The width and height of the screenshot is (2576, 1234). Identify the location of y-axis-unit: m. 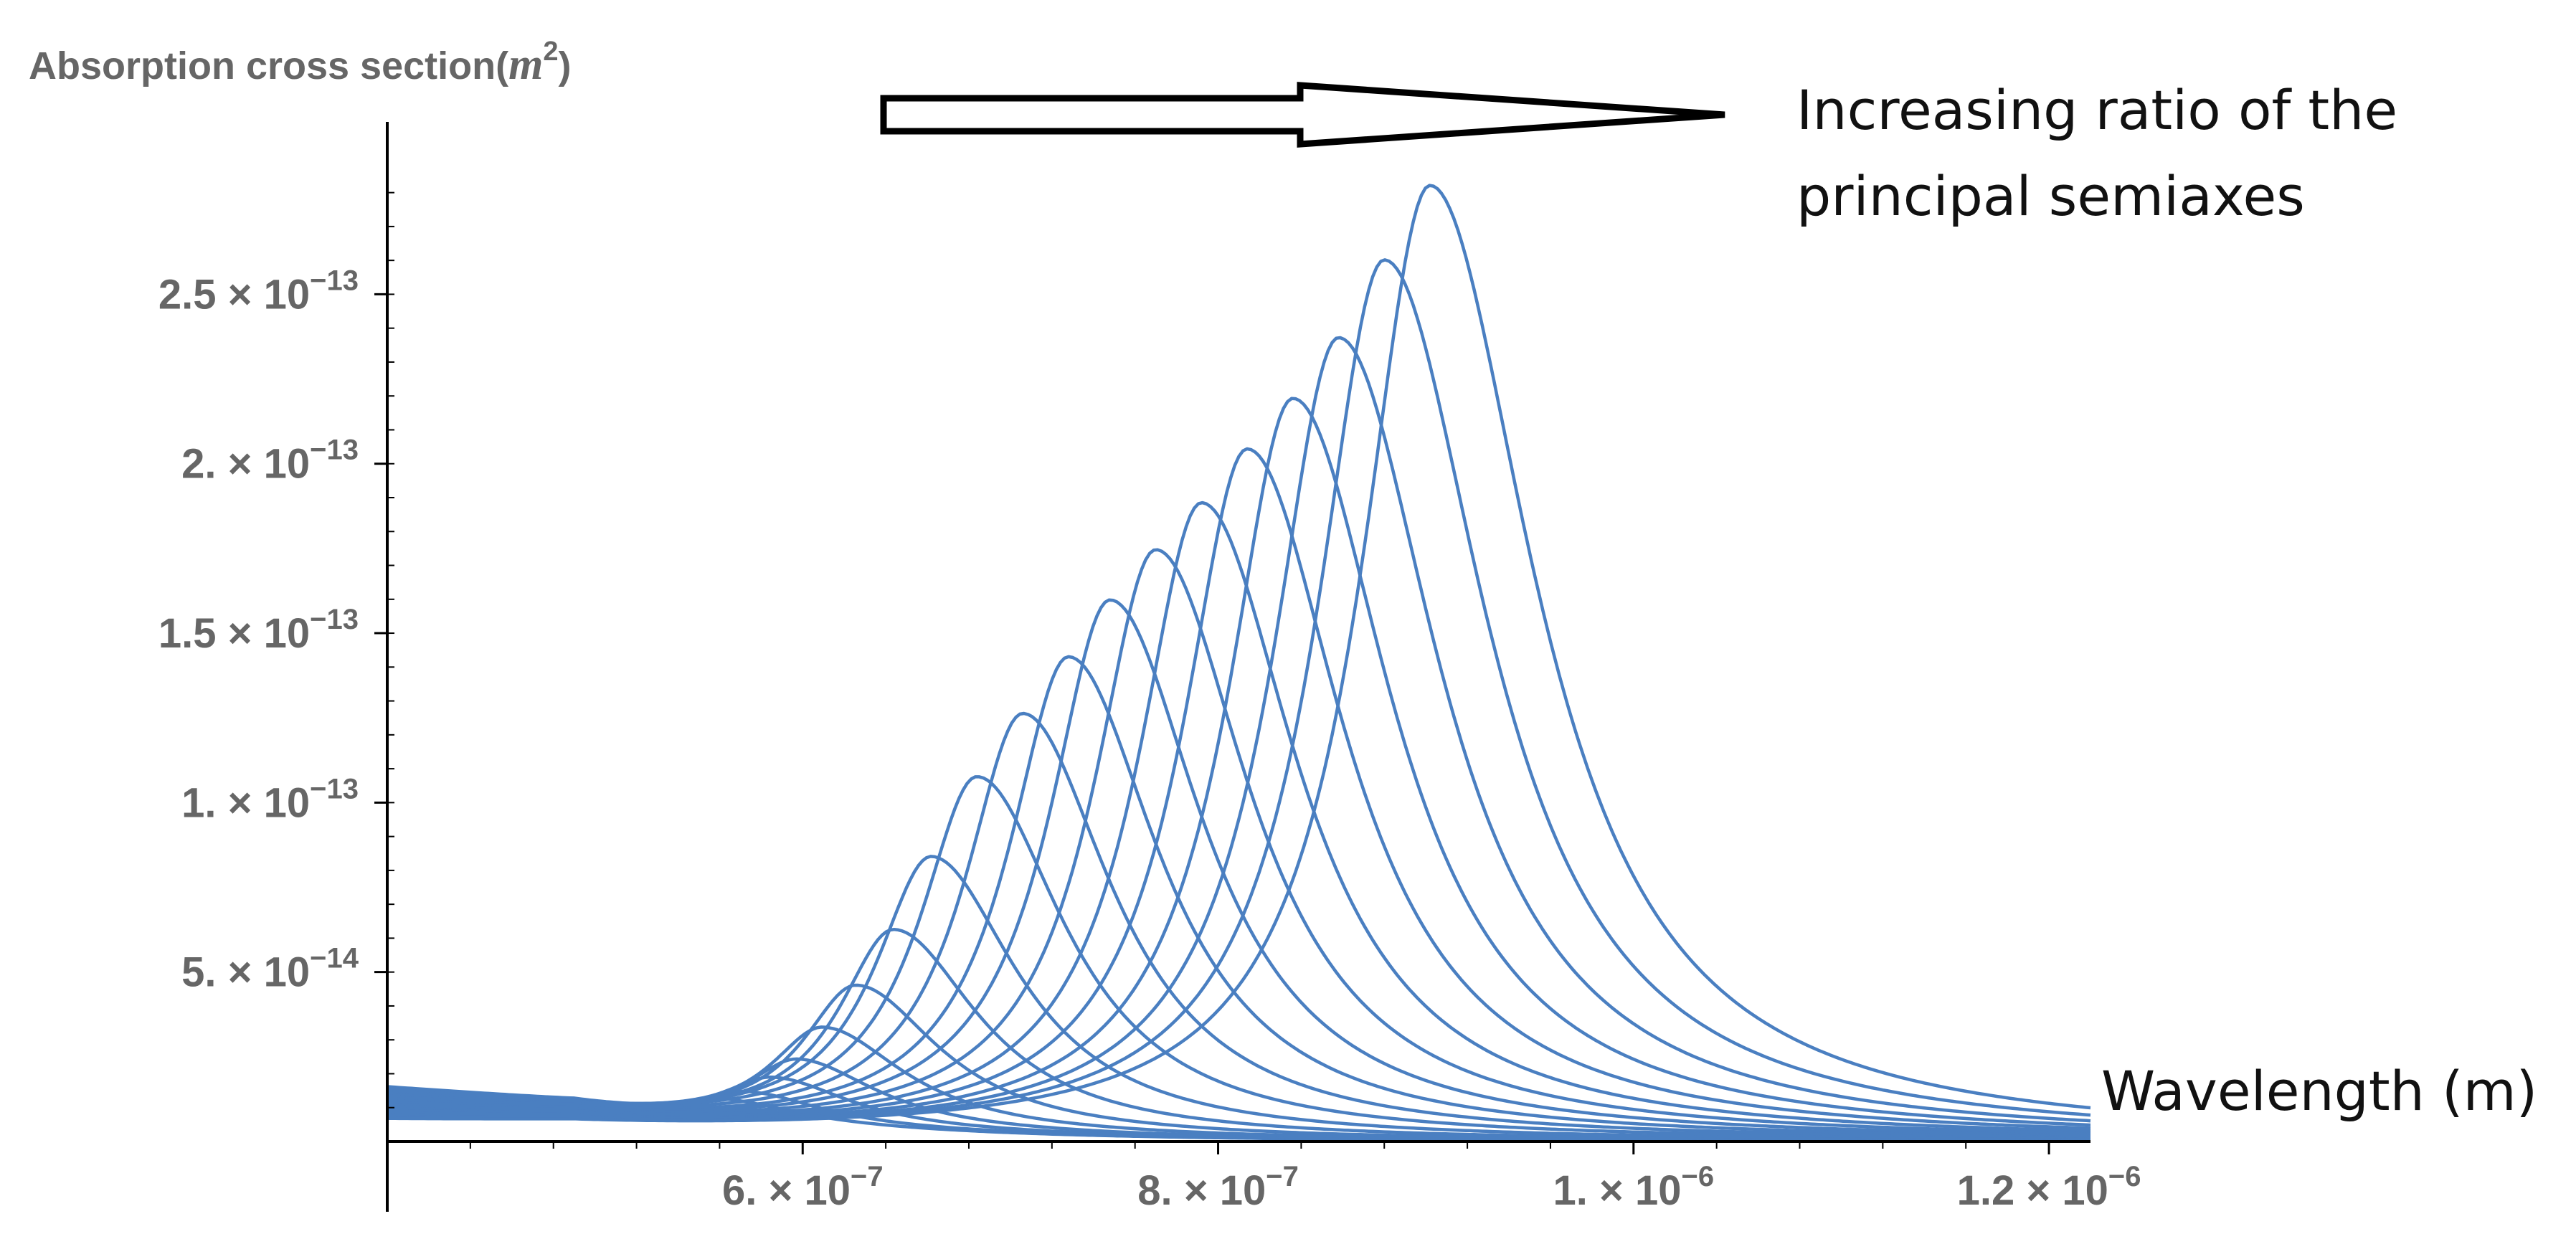
(525, 64).